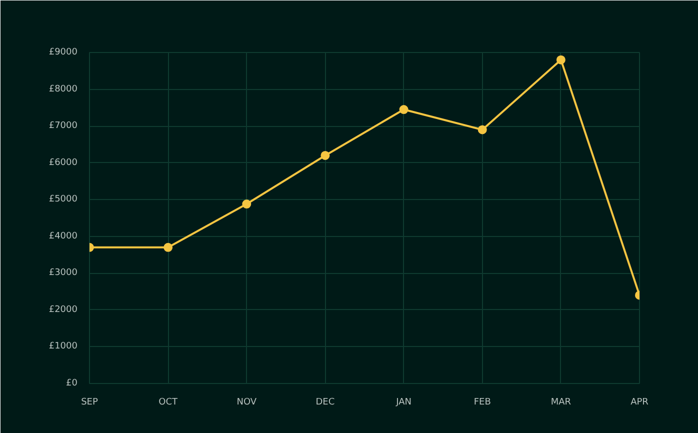  What do you see at coordinates (403, 403) in the screenshot?
I see `x-tick-label: JAN` at bounding box center [403, 403].